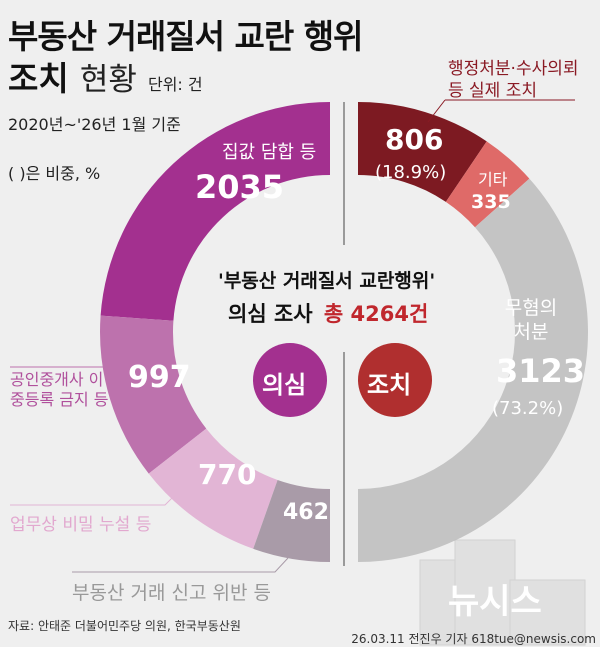  Describe the element at coordinates (124, 626) in the screenshot. I see `source: 자료: 안태준 더불어민주당 의원, 한국부동산원` at that location.